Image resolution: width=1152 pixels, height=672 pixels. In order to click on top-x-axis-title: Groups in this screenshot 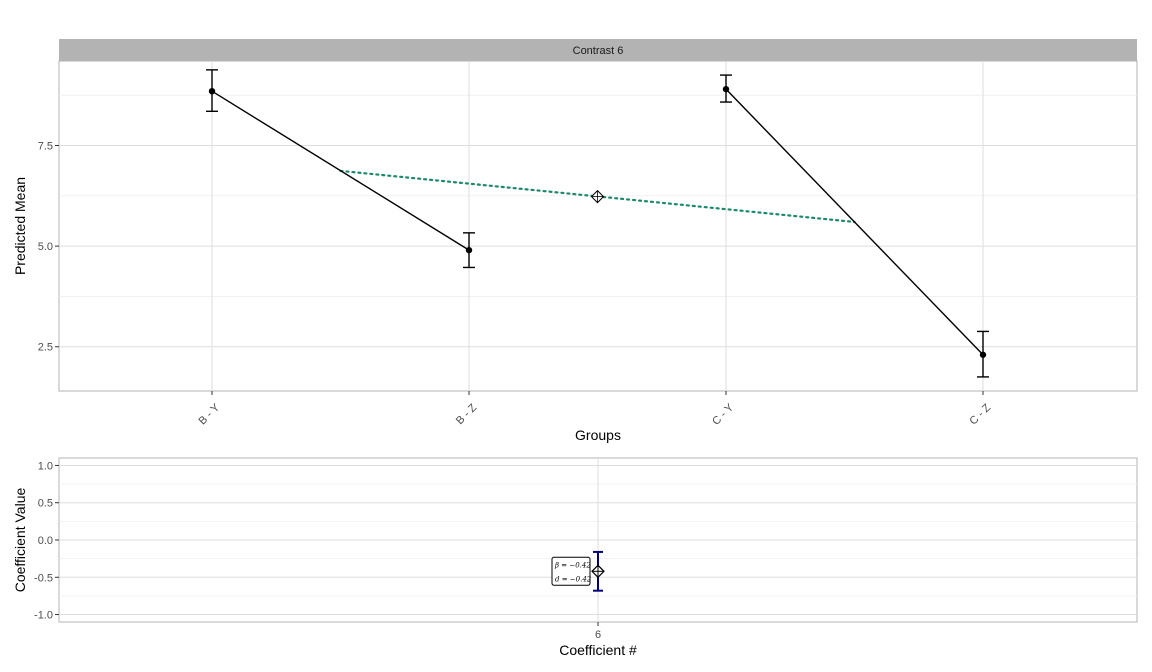, I will do `click(598, 435)`.